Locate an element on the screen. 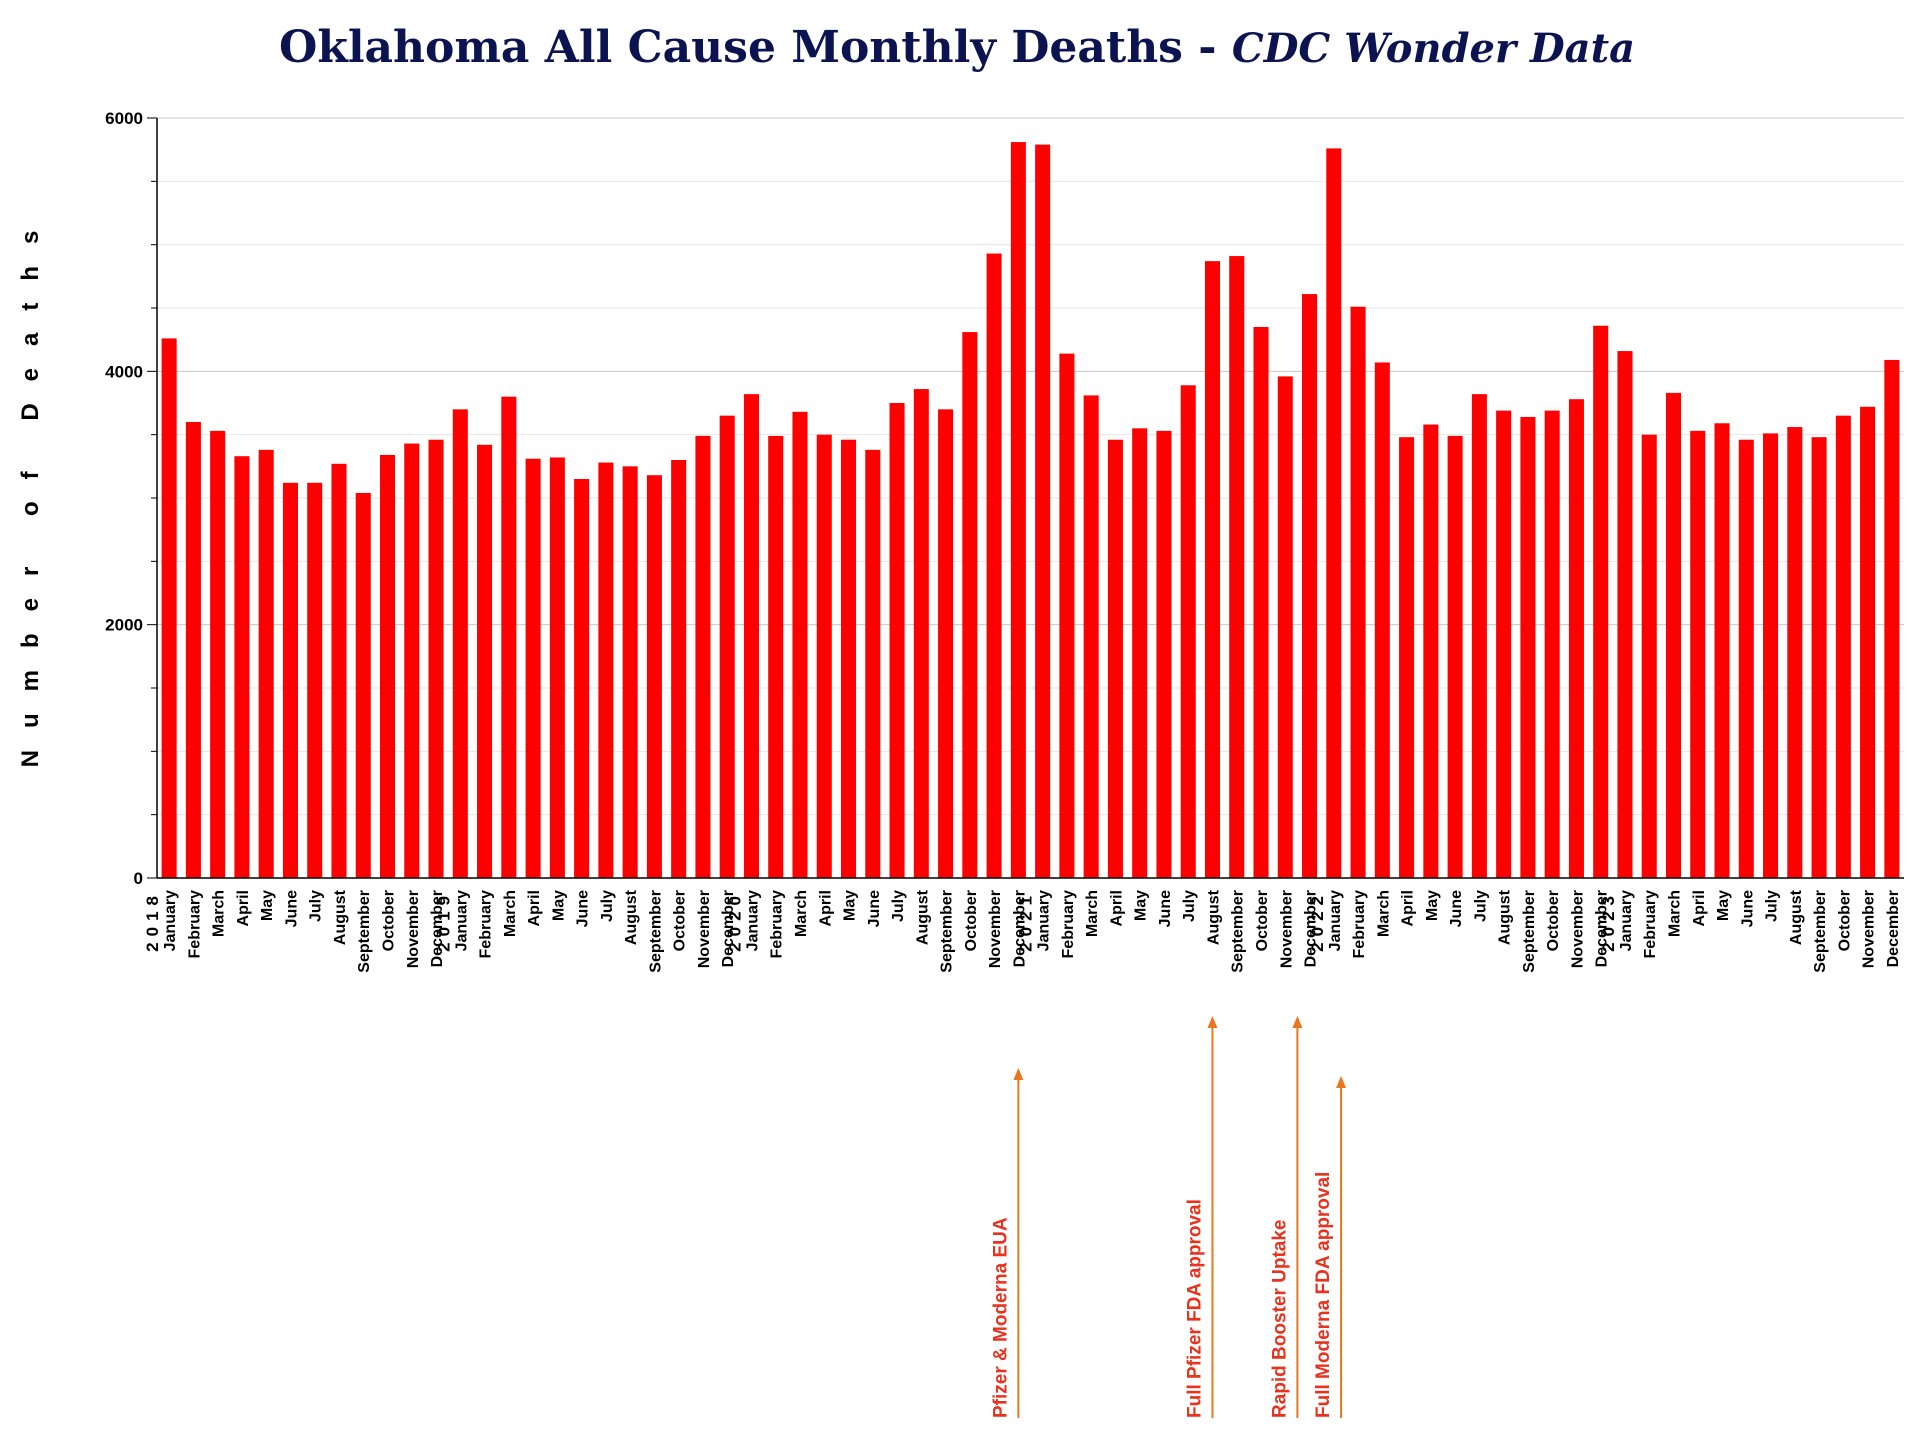 This screenshot has height=1436, width=1914. y-tick-label: 6000 is located at coordinates (124, 118).